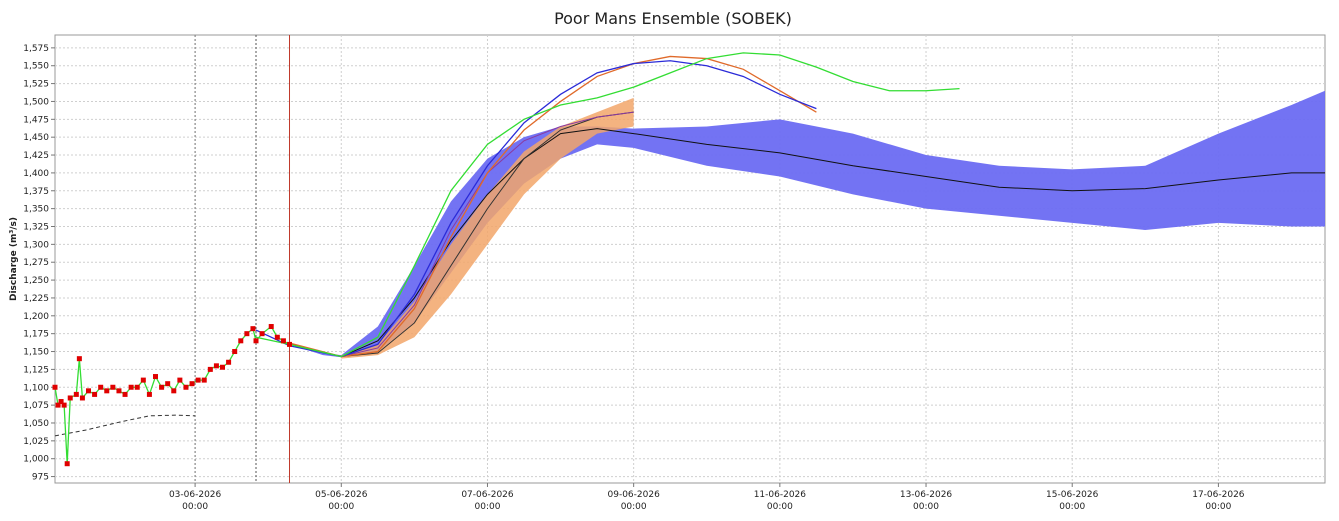 Image resolution: width=1339 pixels, height=521 pixels. What do you see at coordinates (36, 406) in the screenshot?
I see `y-tick-label: 1,075` at bounding box center [36, 406].